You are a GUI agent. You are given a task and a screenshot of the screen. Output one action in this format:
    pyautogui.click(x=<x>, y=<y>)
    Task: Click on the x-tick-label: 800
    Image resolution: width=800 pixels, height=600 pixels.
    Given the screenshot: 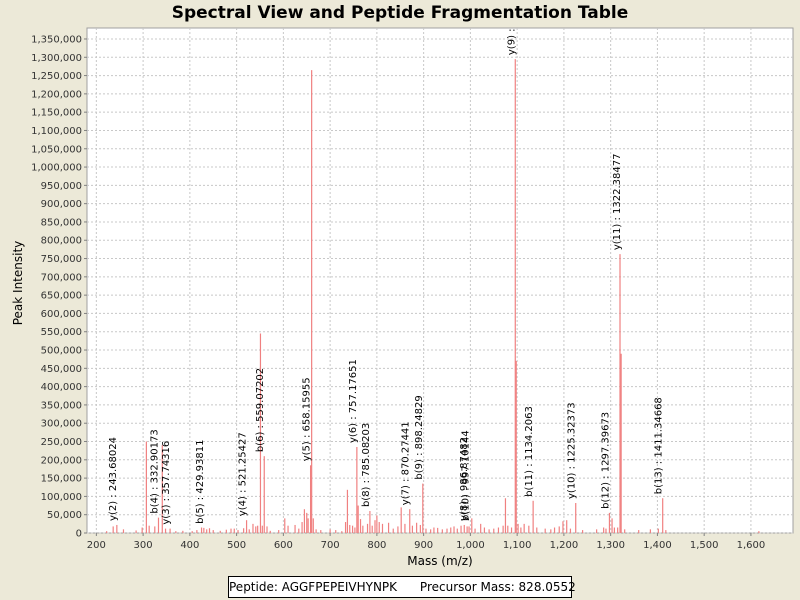 What is the action you would take?
    pyautogui.click(x=376, y=545)
    